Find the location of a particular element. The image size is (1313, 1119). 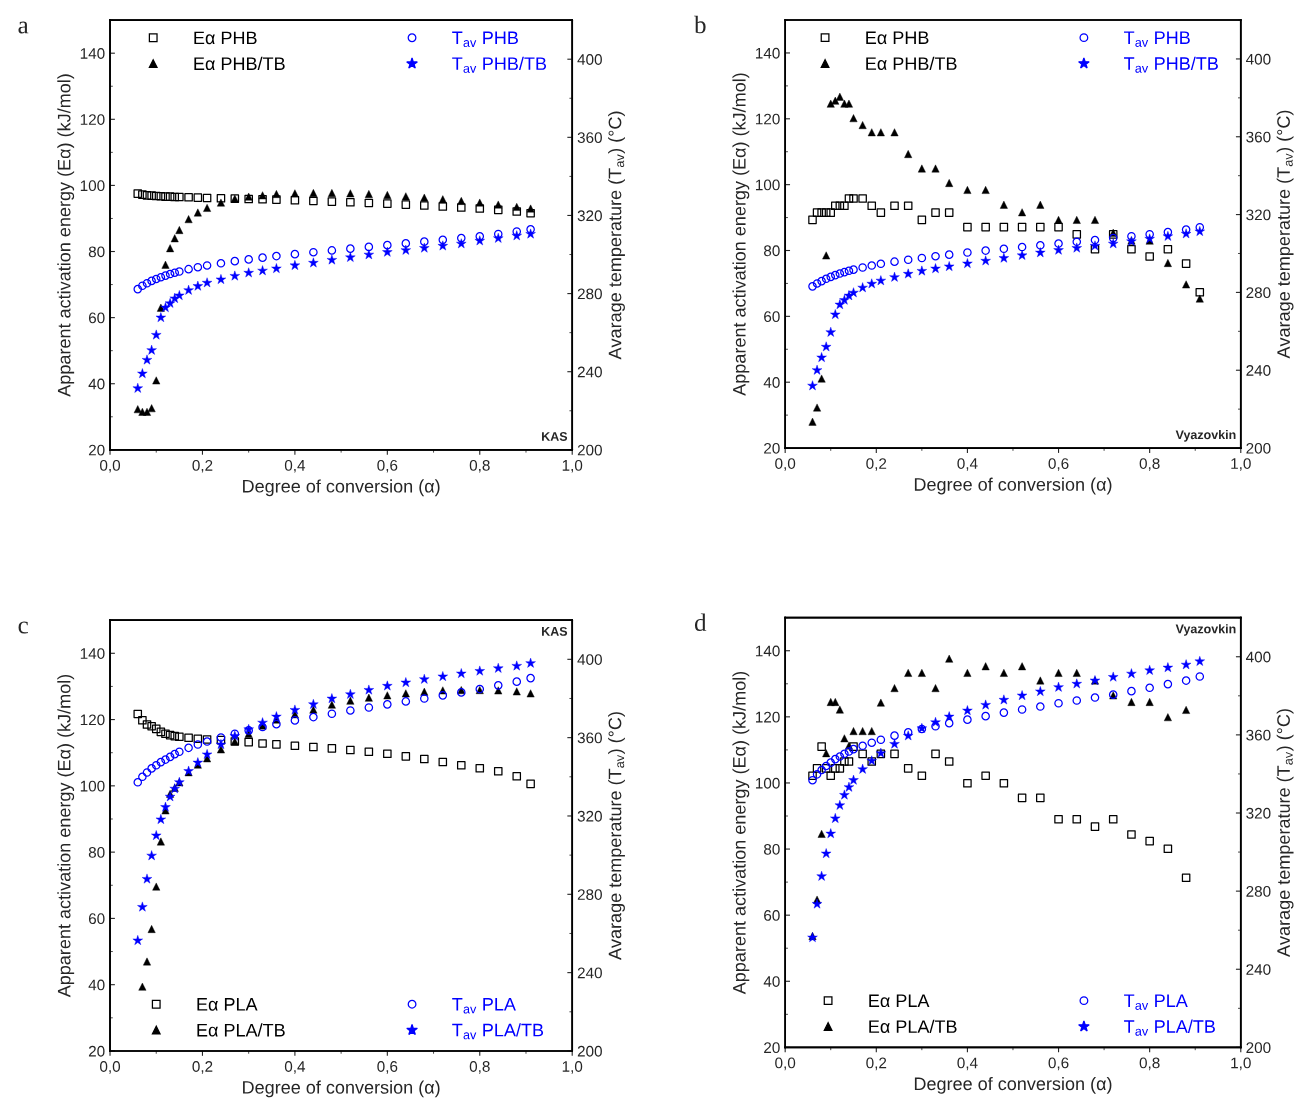

chart-title: c is located at coordinates (23, 627).